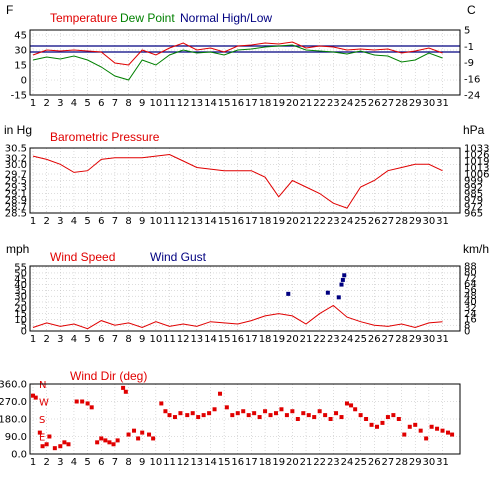 The height and width of the screenshot is (480, 500). Describe the element at coordinates (33, 221) in the screenshot. I see `day-tick-label: 1` at that location.